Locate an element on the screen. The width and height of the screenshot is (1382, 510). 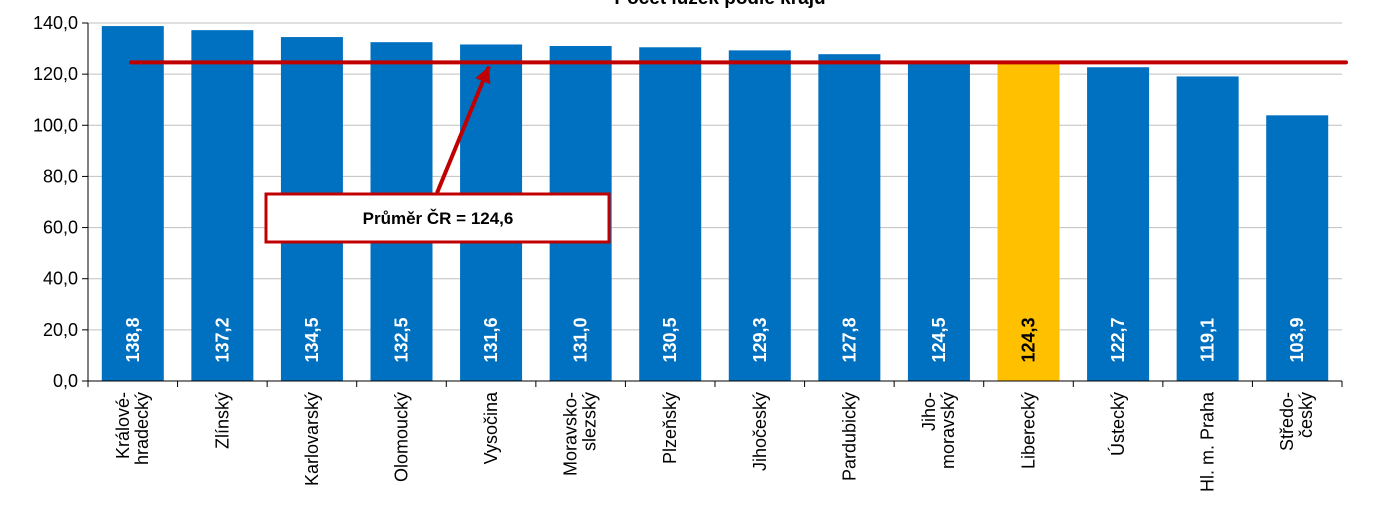
y-tick-label: 40,0 is located at coordinates (60, 279).